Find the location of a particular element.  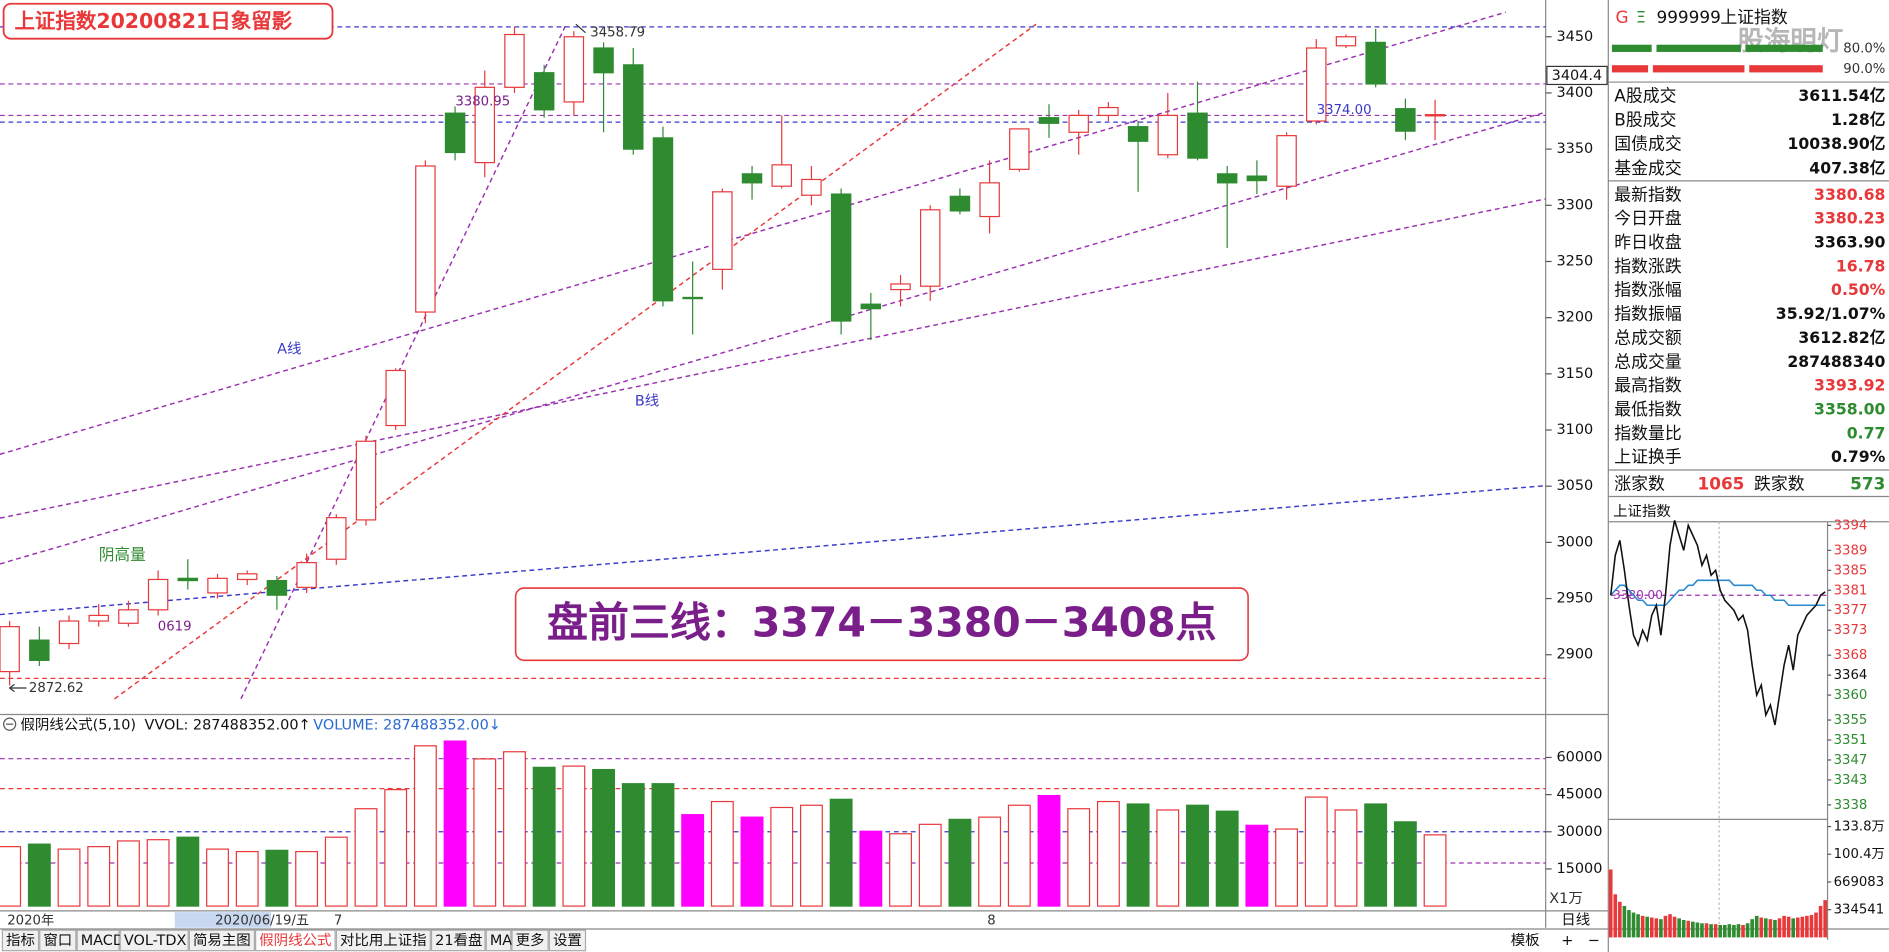

zoom-out: − is located at coordinates (1594, 941).